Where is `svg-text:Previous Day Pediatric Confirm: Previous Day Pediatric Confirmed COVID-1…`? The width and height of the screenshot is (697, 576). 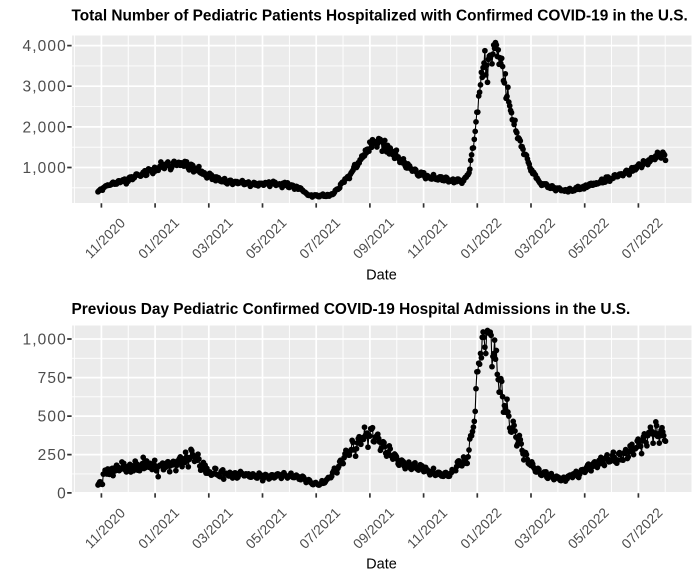
svg-text:Previous Day Pediatric Confirm: Previous Day Pediatric Confirmed COVID-1… is located at coordinates (351, 309).